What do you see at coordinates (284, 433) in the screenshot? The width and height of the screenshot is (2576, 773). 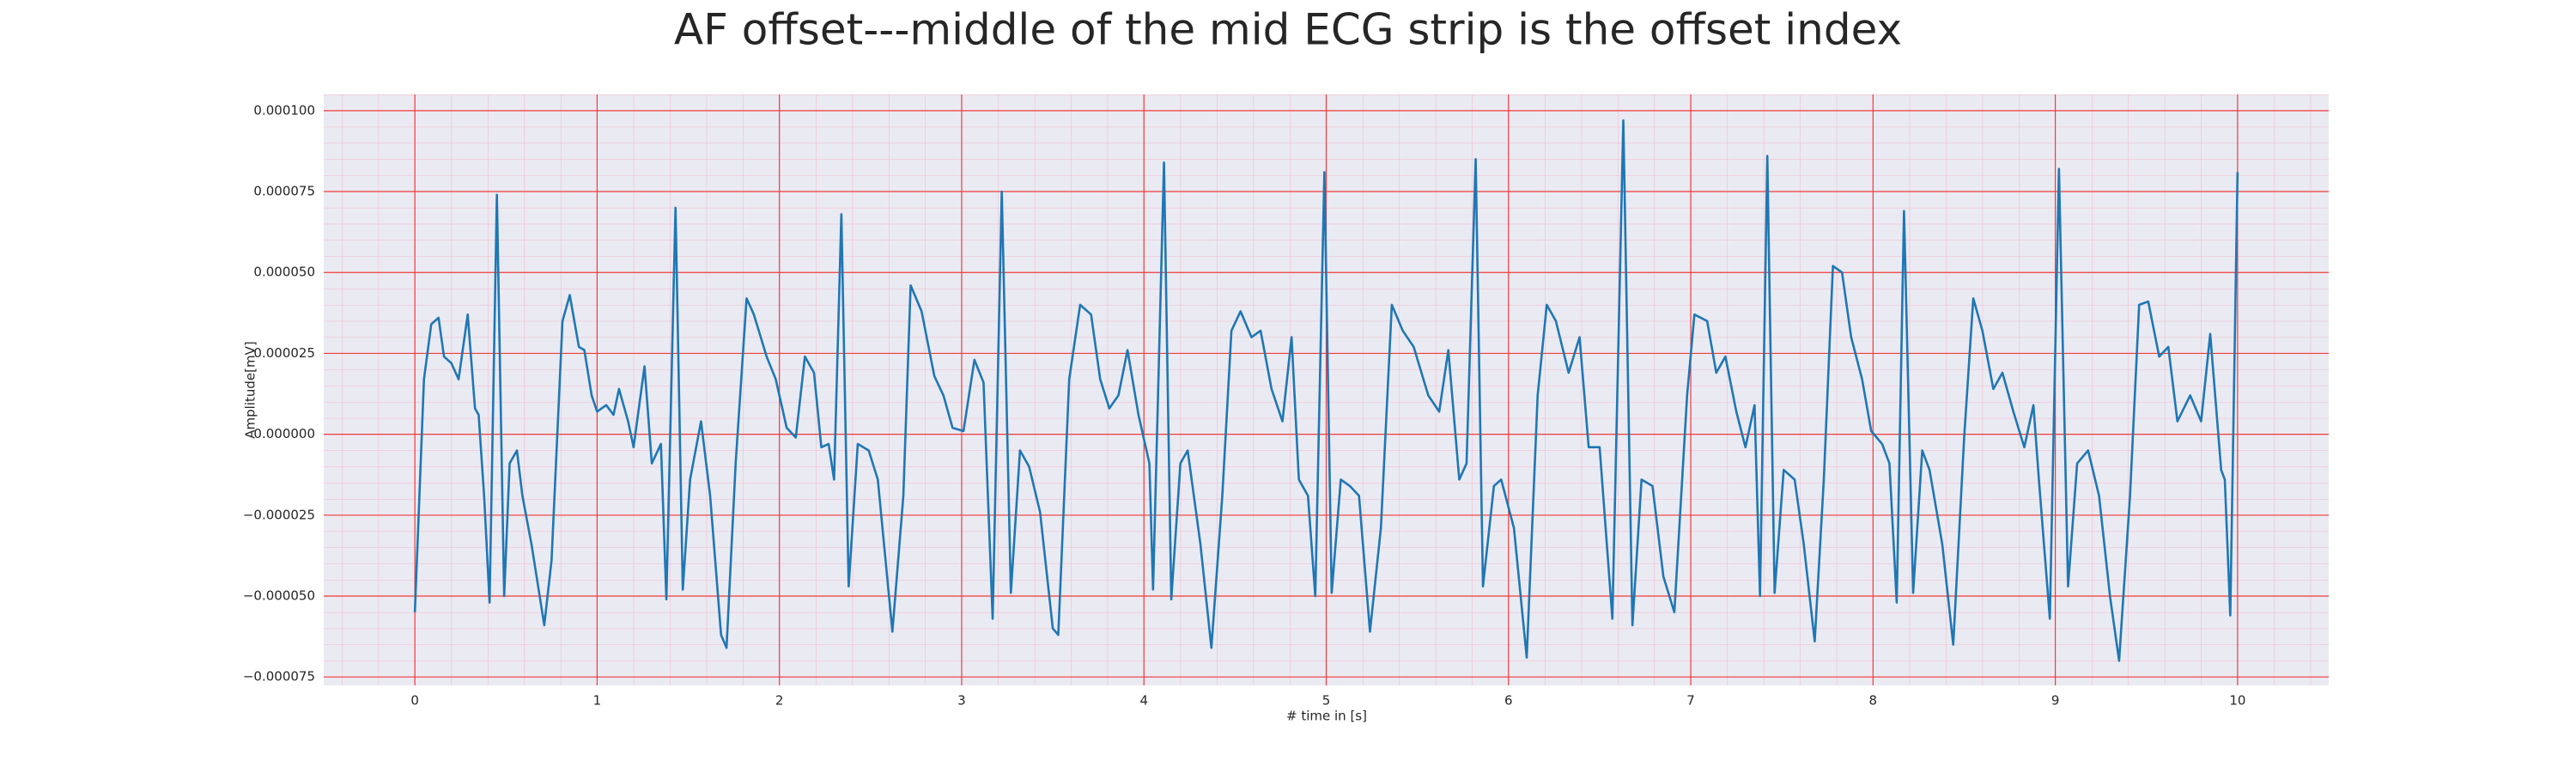 I see `y-tick-label: 0.000000` at bounding box center [284, 433].